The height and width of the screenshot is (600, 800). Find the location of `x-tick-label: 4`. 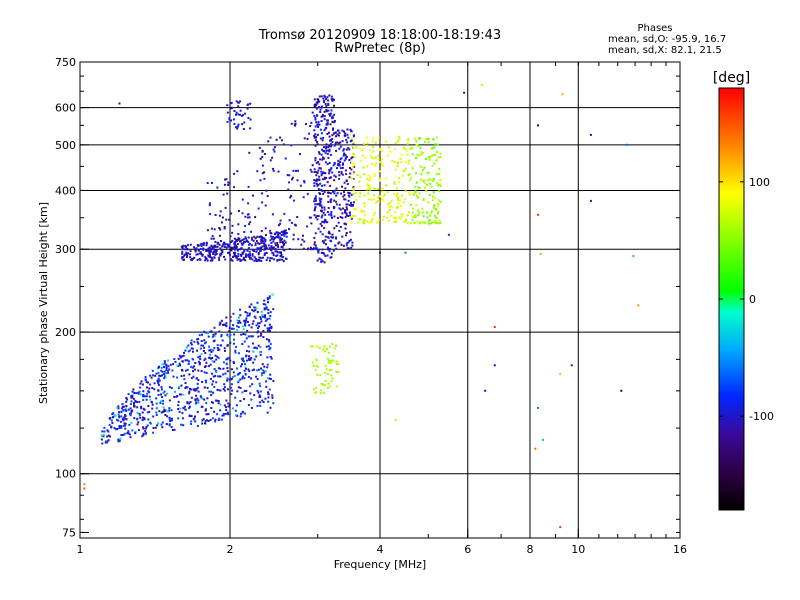

x-tick-label: 4 is located at coordinates (380, 549).